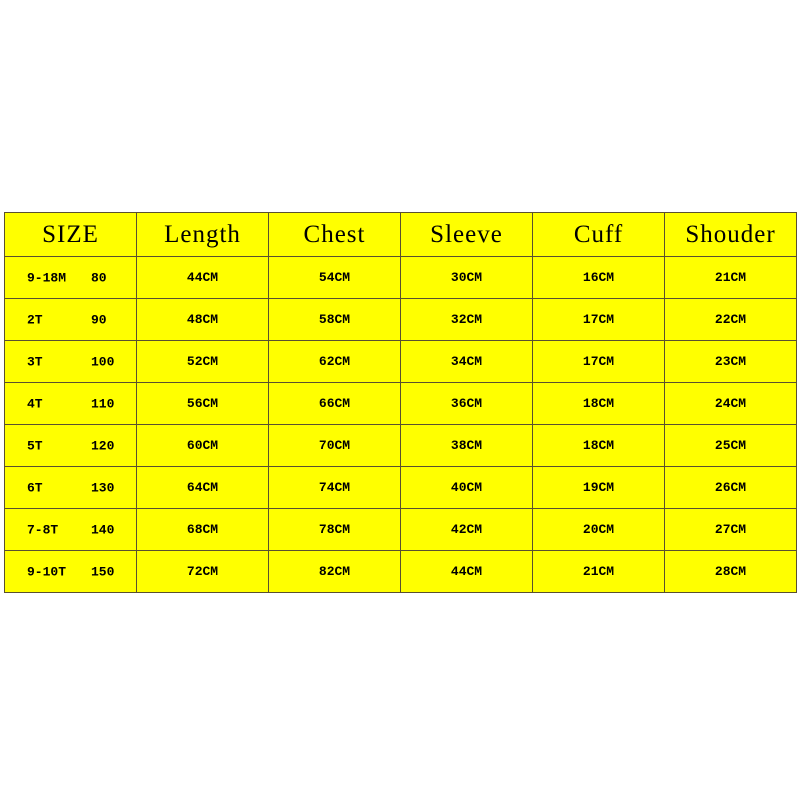 Image resolution: width=800 pixels, height=800 pixels. What do you see at coordinates (730, 234) in the screenshot?
I see `header-shoulder: Shouder` at bounding box center [730, 234].